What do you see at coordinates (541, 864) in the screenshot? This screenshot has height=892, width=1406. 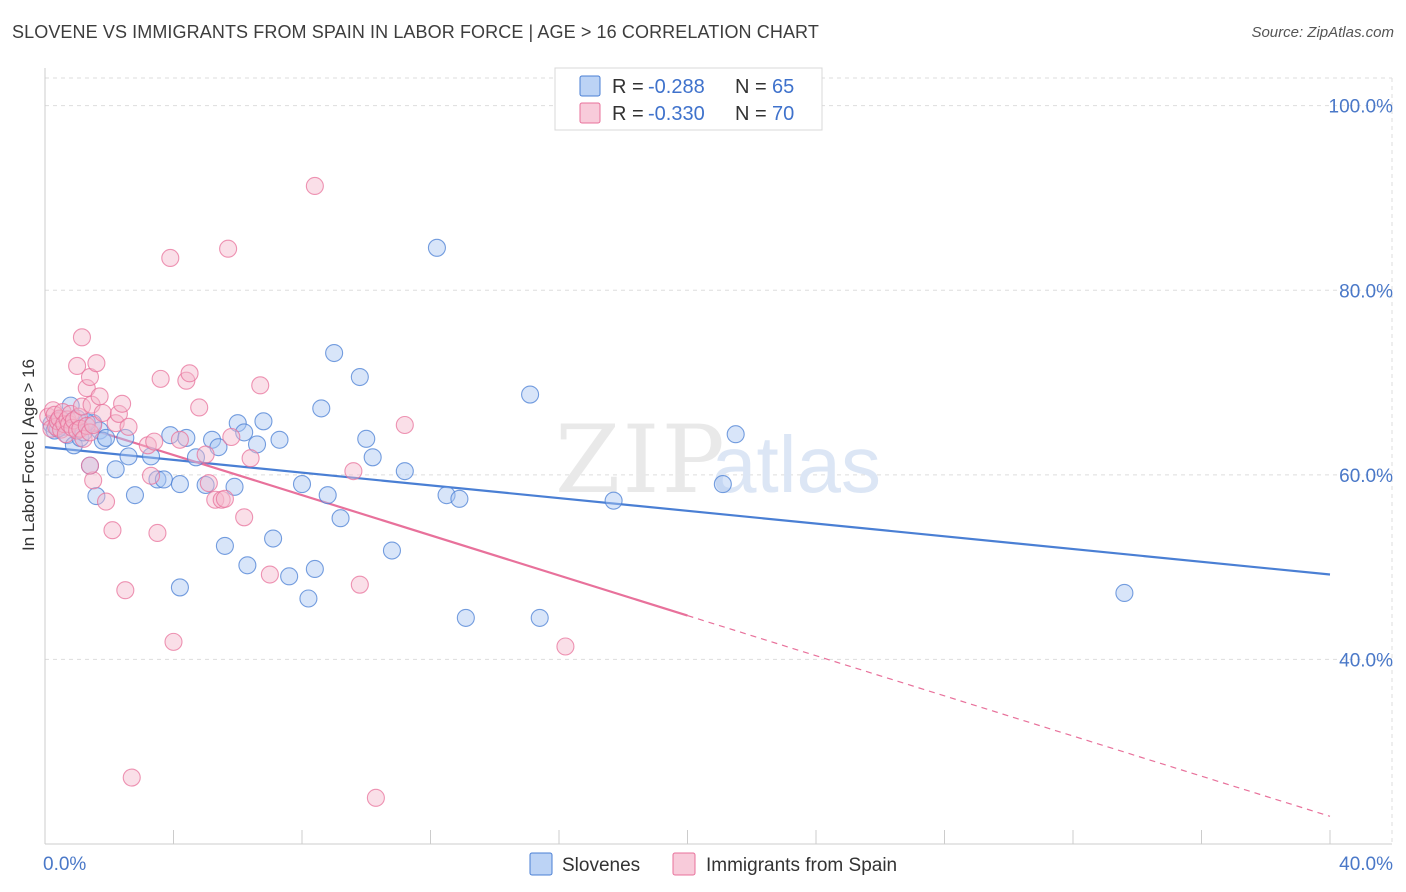 I see `legend-bottom-swatch-slovenes` at bounding box center [541, 864].